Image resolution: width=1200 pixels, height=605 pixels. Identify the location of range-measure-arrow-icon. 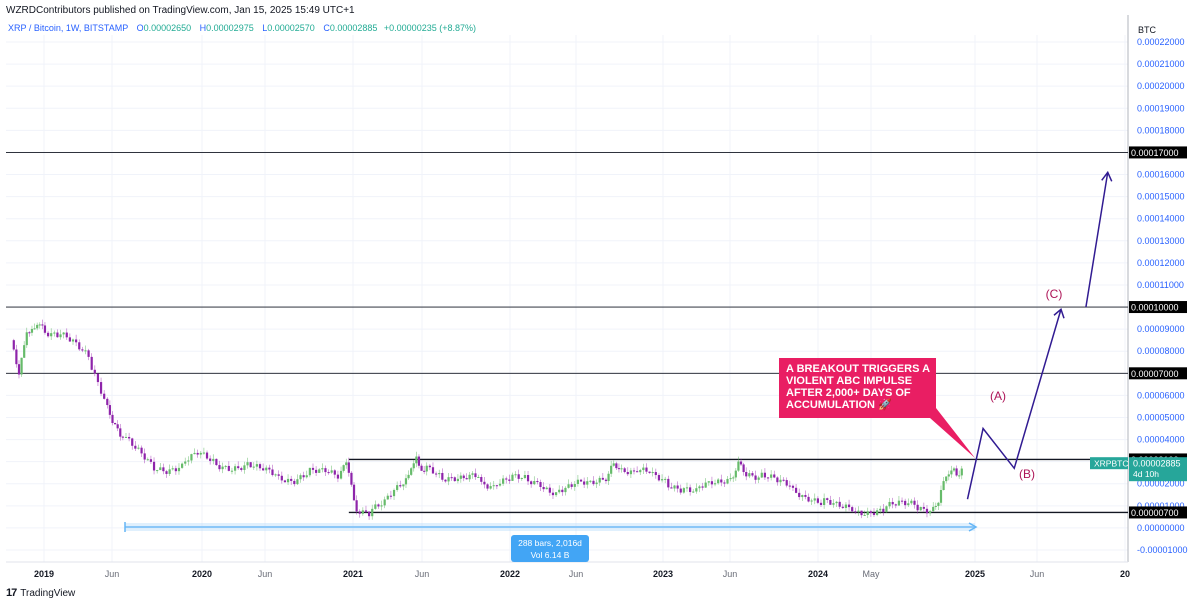
(973, 527).